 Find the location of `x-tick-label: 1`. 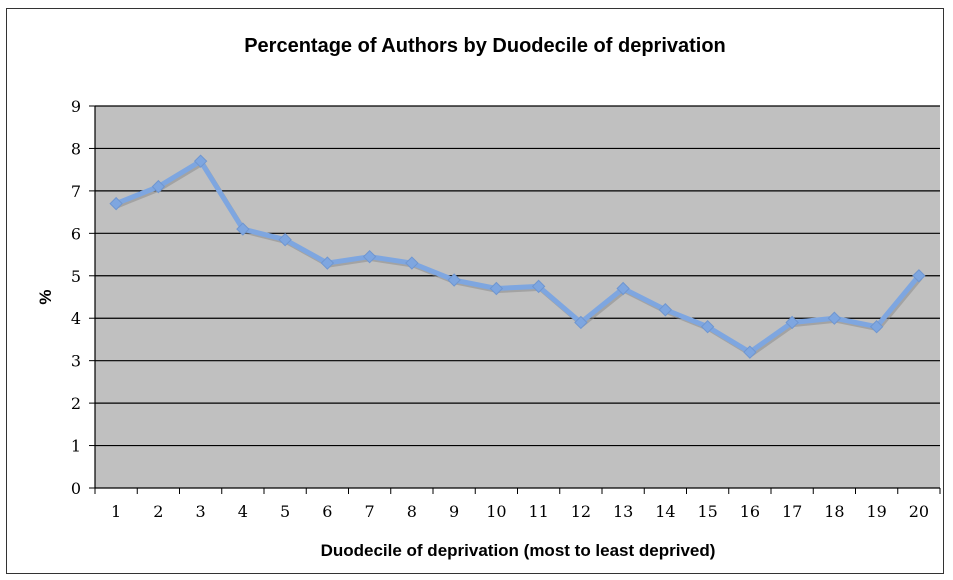

x-tick-label: 1 is located at coordinates (116, 511).